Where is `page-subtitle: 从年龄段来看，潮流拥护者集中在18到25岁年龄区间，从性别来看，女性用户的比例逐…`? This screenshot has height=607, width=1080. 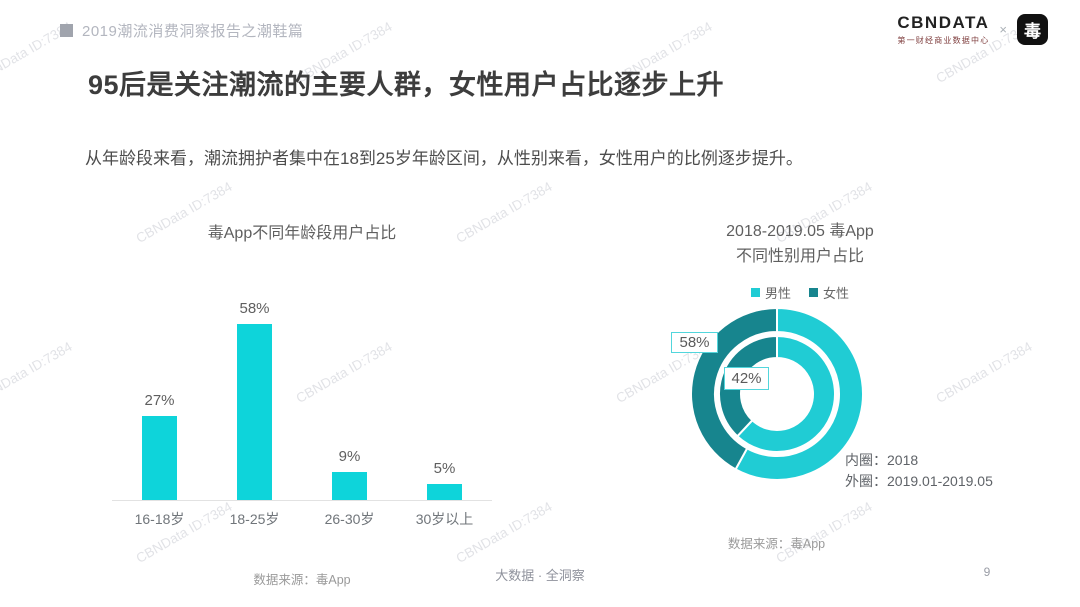
page-subtitle: 从年龄段来看，潮流拥护者集中在18到25岁年龄区间，从性别来看，女性用户的比例逐… is located at coordinates (444, 158).